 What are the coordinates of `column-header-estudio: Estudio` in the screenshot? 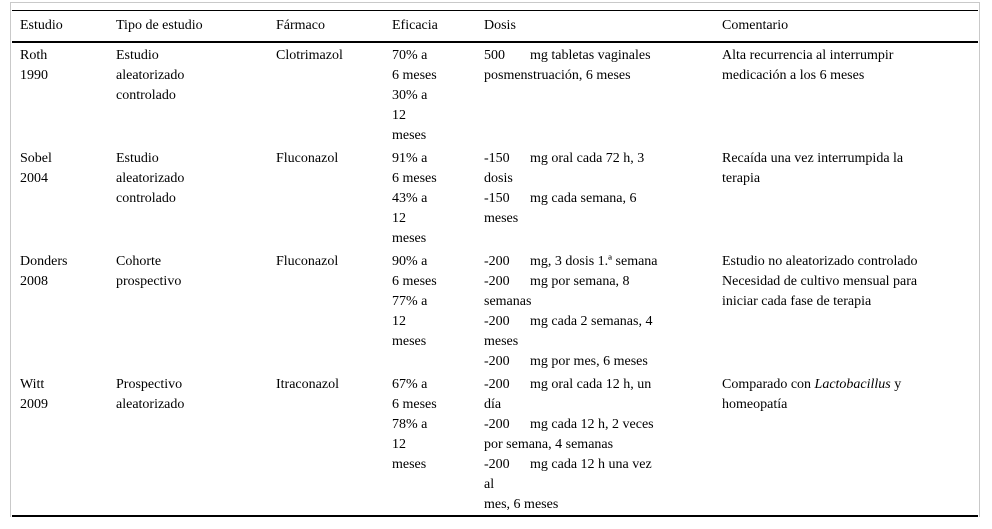 It's located at (41, 25).